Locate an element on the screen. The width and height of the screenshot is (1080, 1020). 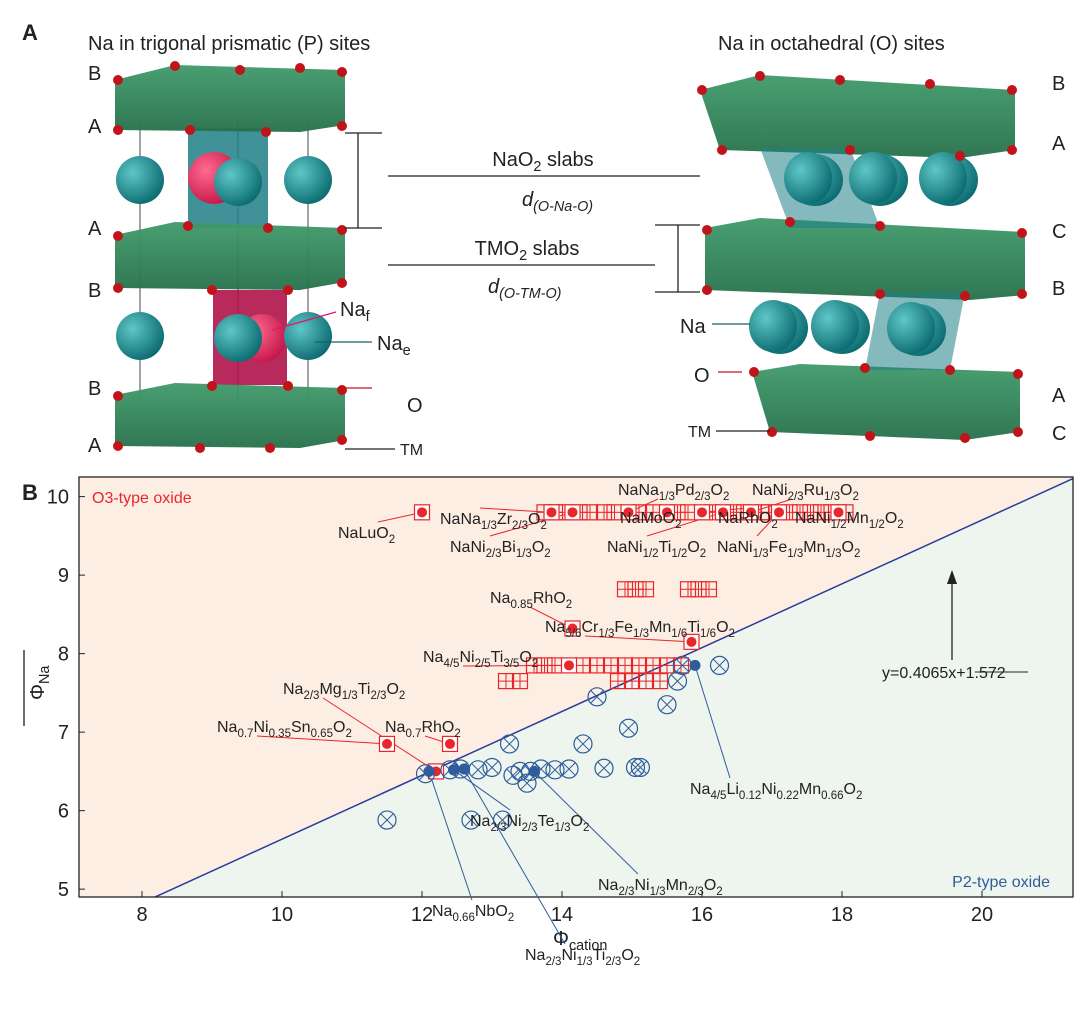
region-label: P2-type oxide is located at coordinates (1001, 882).